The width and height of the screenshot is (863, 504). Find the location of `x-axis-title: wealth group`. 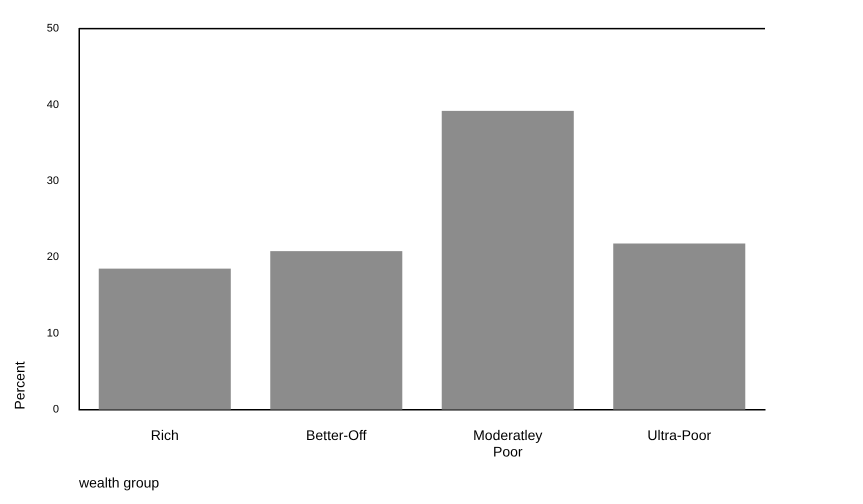

x-axis-title: wealth group is located at coordinates (119, 482).